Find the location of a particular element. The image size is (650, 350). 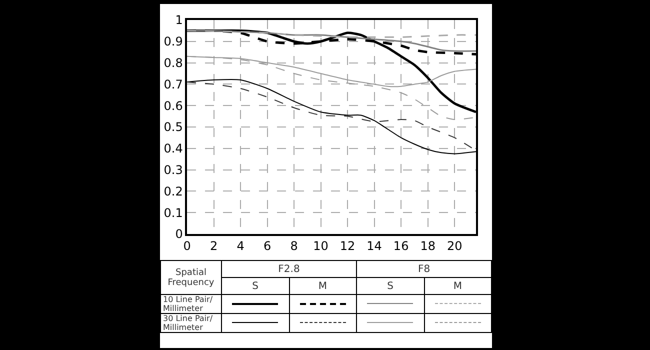

text: 30 Line Pair/ Millimeter is located at coordinates (191, 323).